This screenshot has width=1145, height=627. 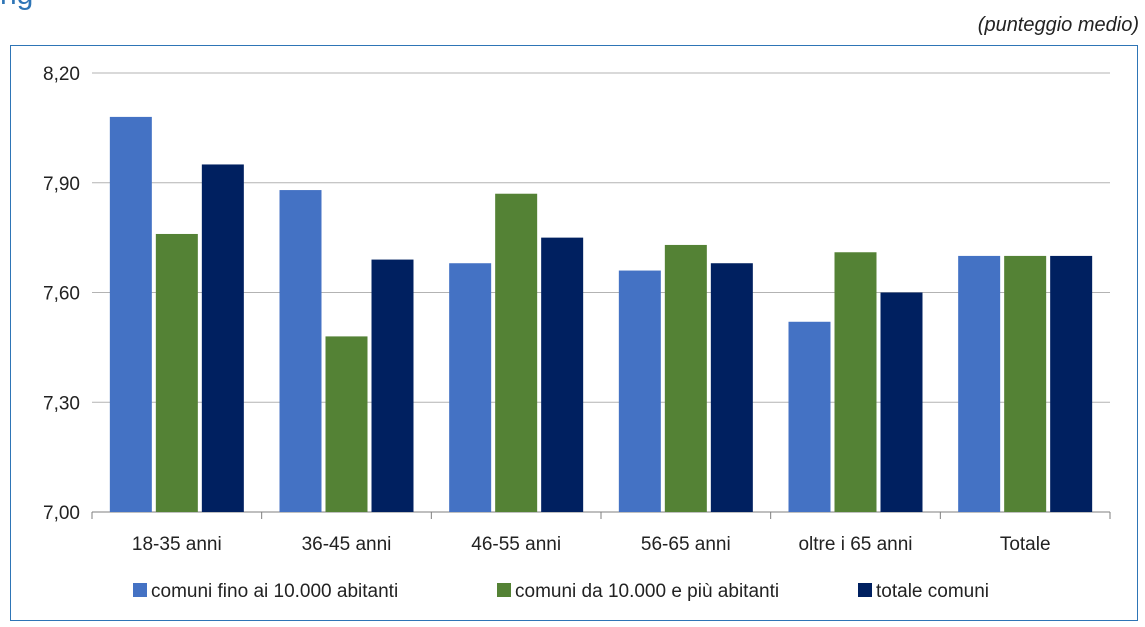 What do you see at coordinates (61, 184) in the screenshot?
I see `y-tick-label: 7,90` at bounding box center [61, 184].